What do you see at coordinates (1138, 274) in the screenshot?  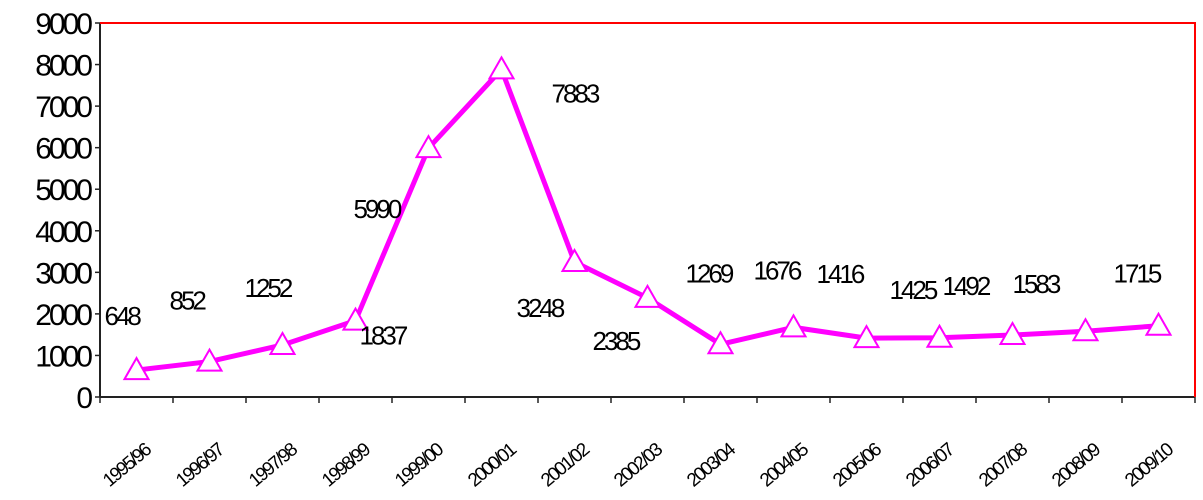 I see `data-label: 1715` at bounding box center [1138, 274].